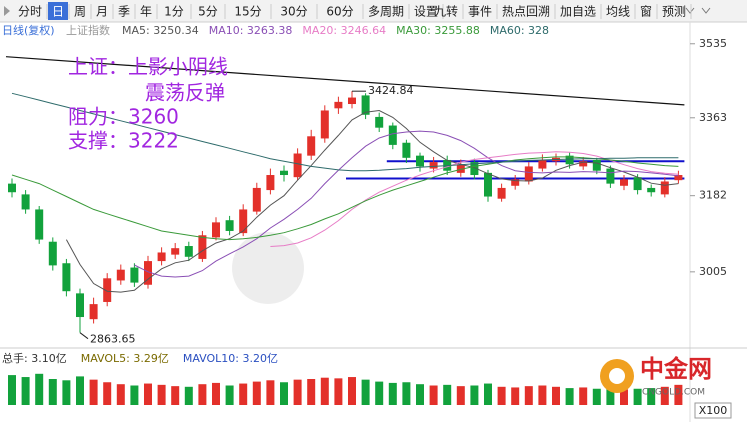 This screenshot has height=422, width=747. Describe the element at coordinates (480, 12) in the screenshot. I see `toolbar-button: 事件` at that location.